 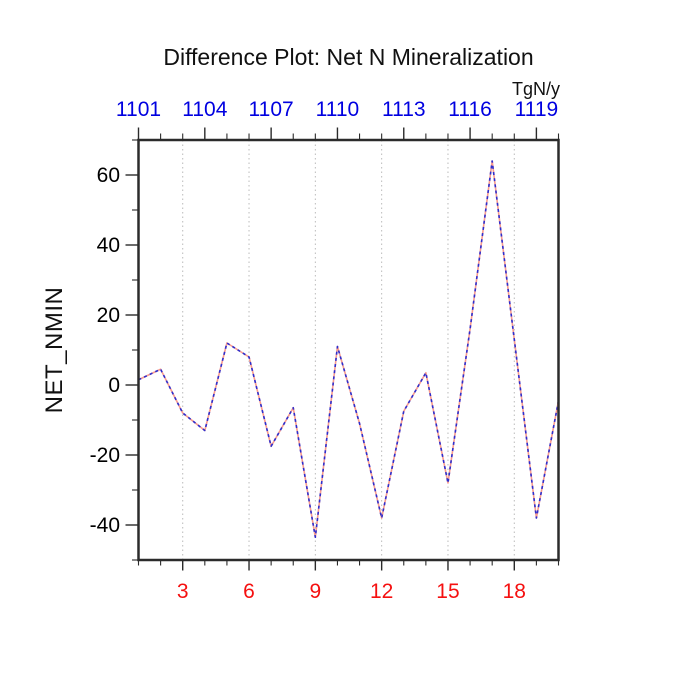 What do you see at coordinates (470, 109) in the screenshot?
I see `top-axis-tick-label: 1116` at bounding box center [470, 109].